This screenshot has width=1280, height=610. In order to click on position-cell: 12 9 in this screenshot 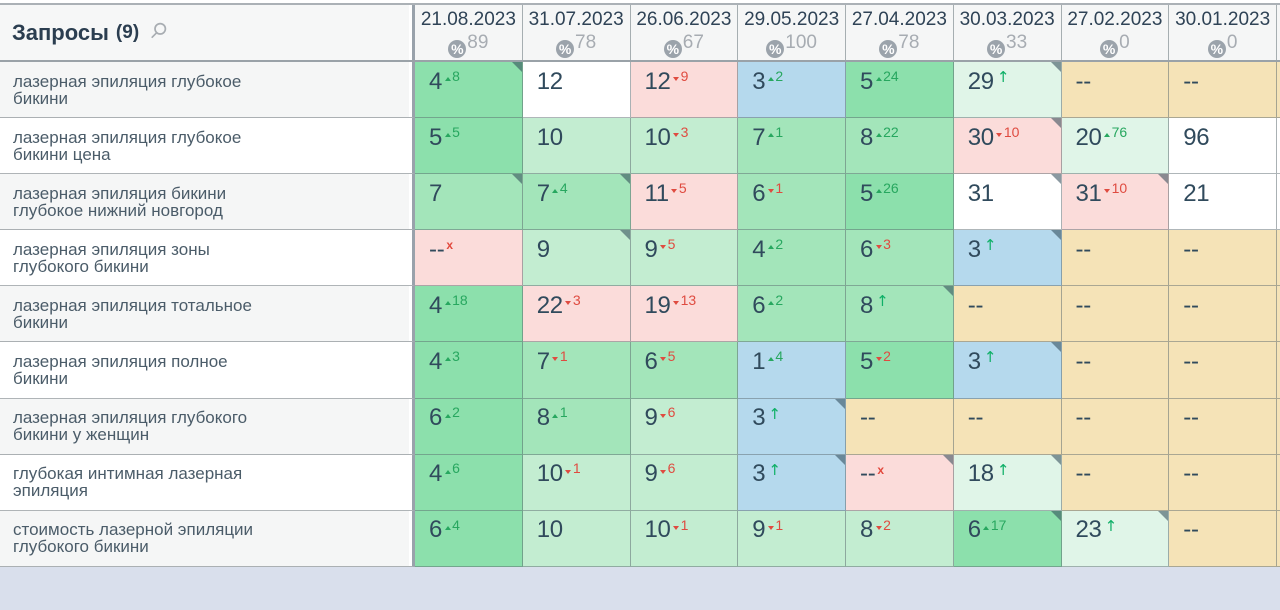, I will do `click(684, 90)`.